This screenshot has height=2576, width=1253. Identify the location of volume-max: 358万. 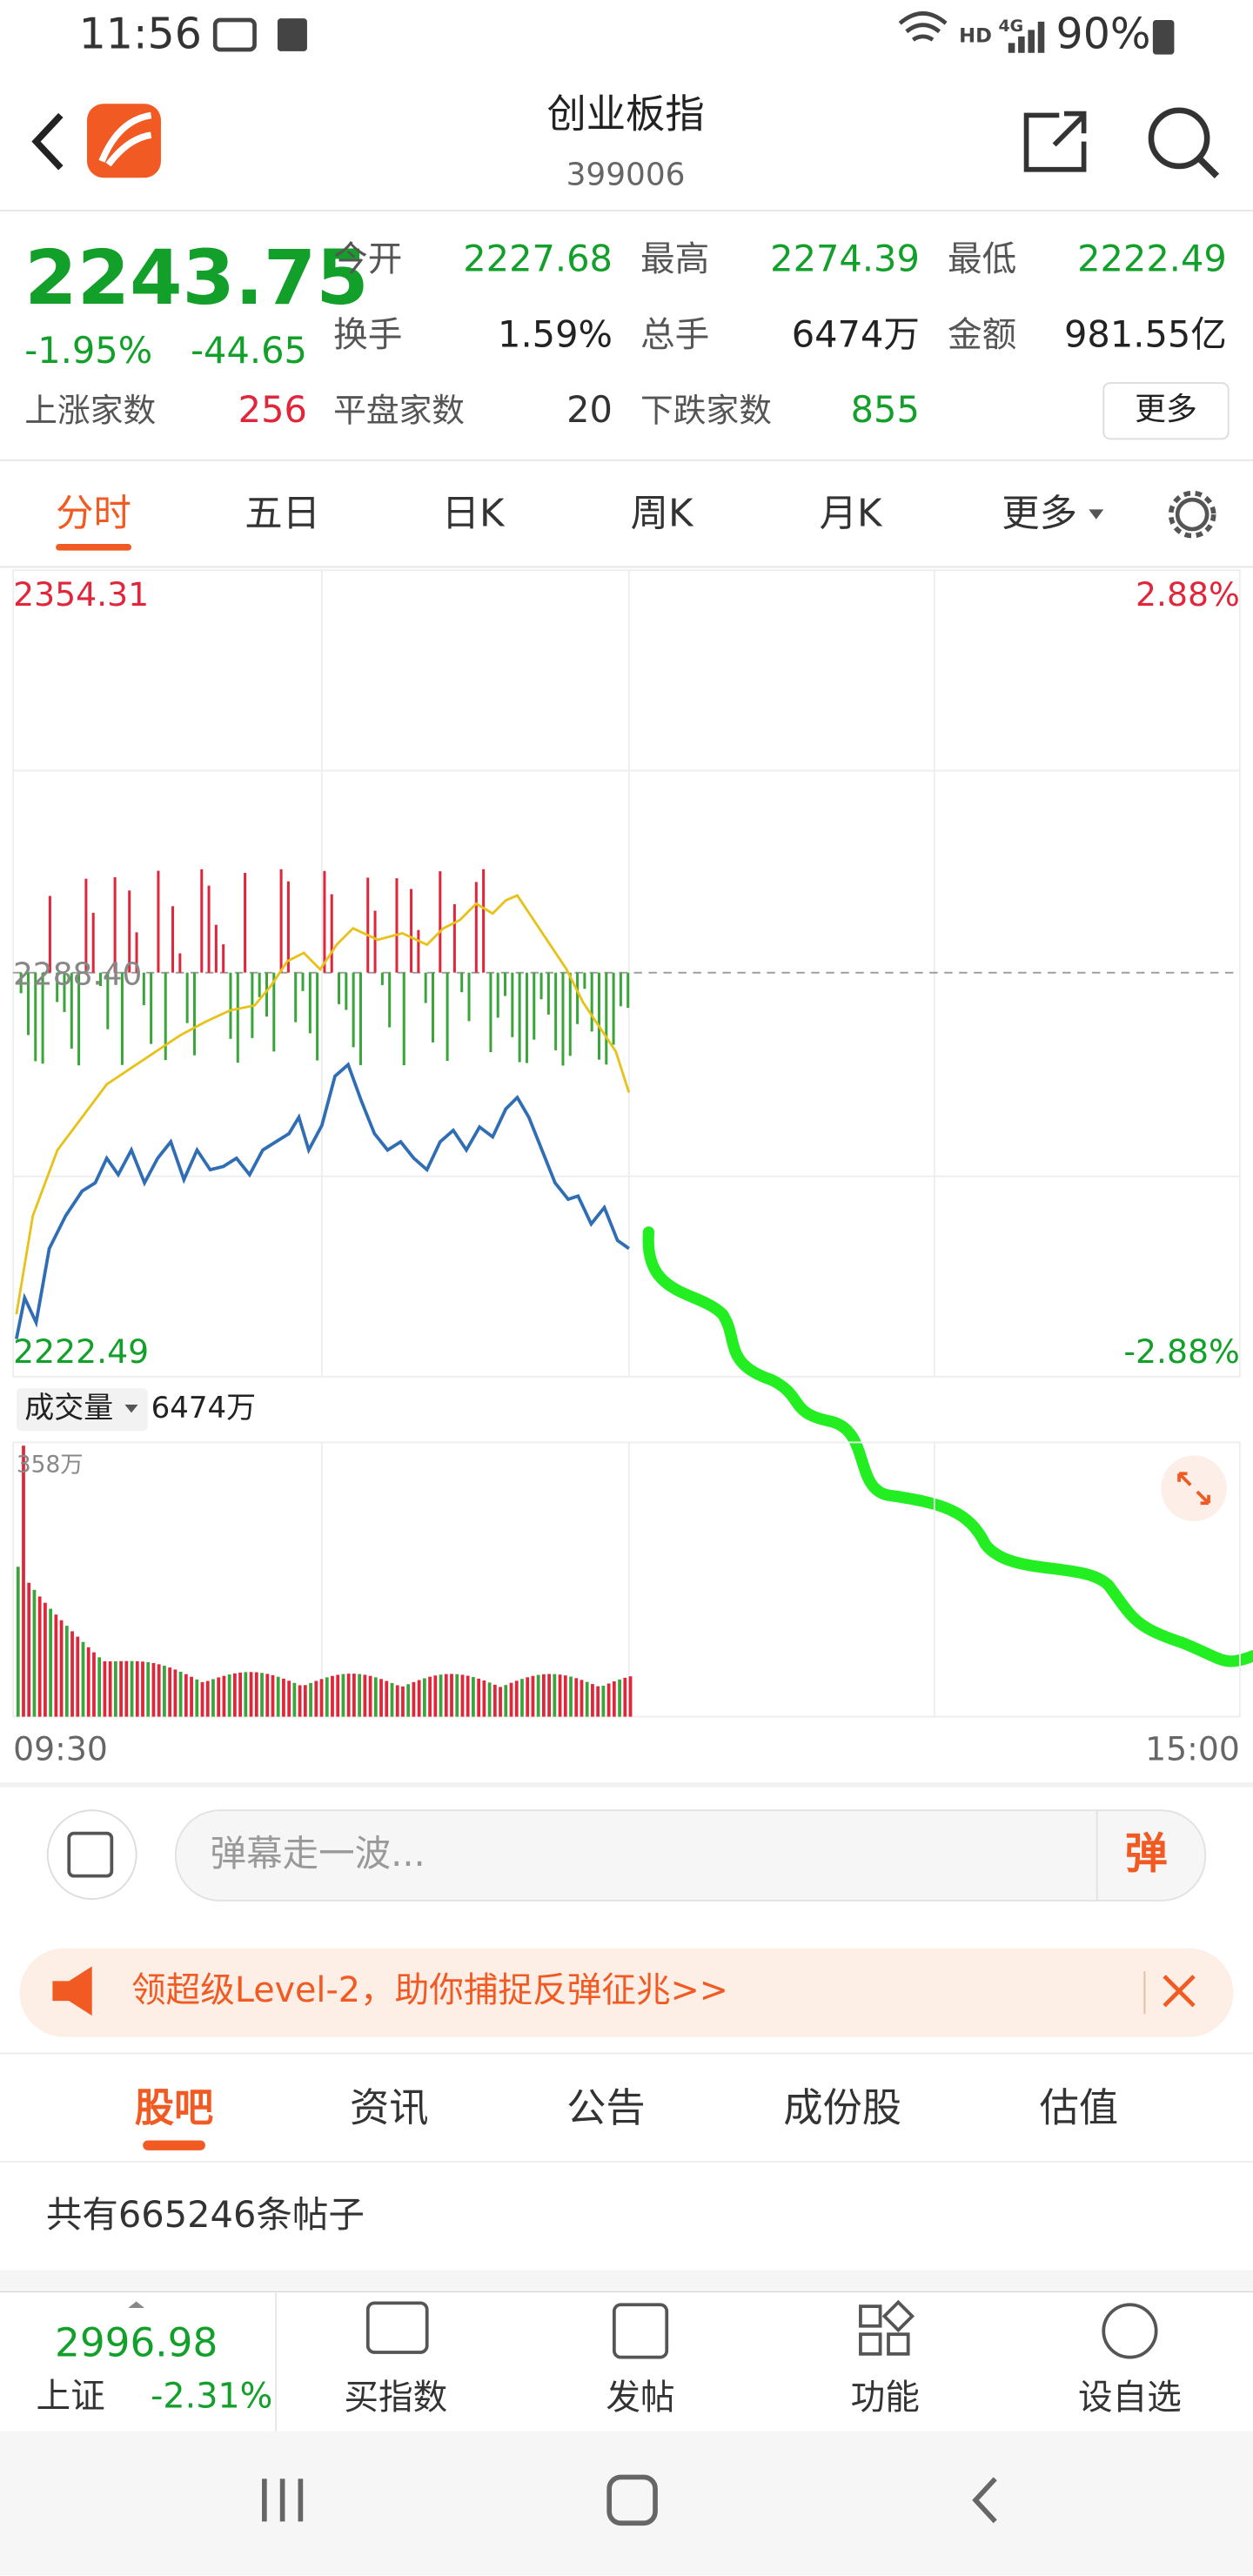
(50, 1464).